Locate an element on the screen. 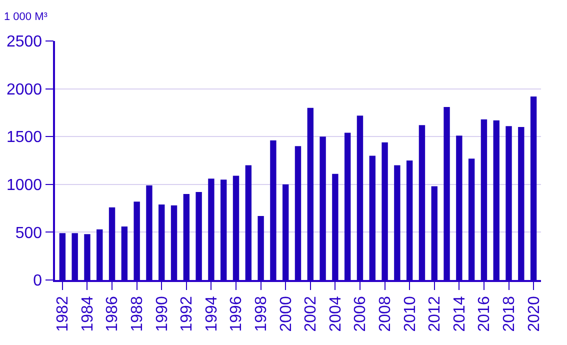 This screenshot has height=345, width=567. x-tick-label: 2012 is located at coordinates (435, 314).